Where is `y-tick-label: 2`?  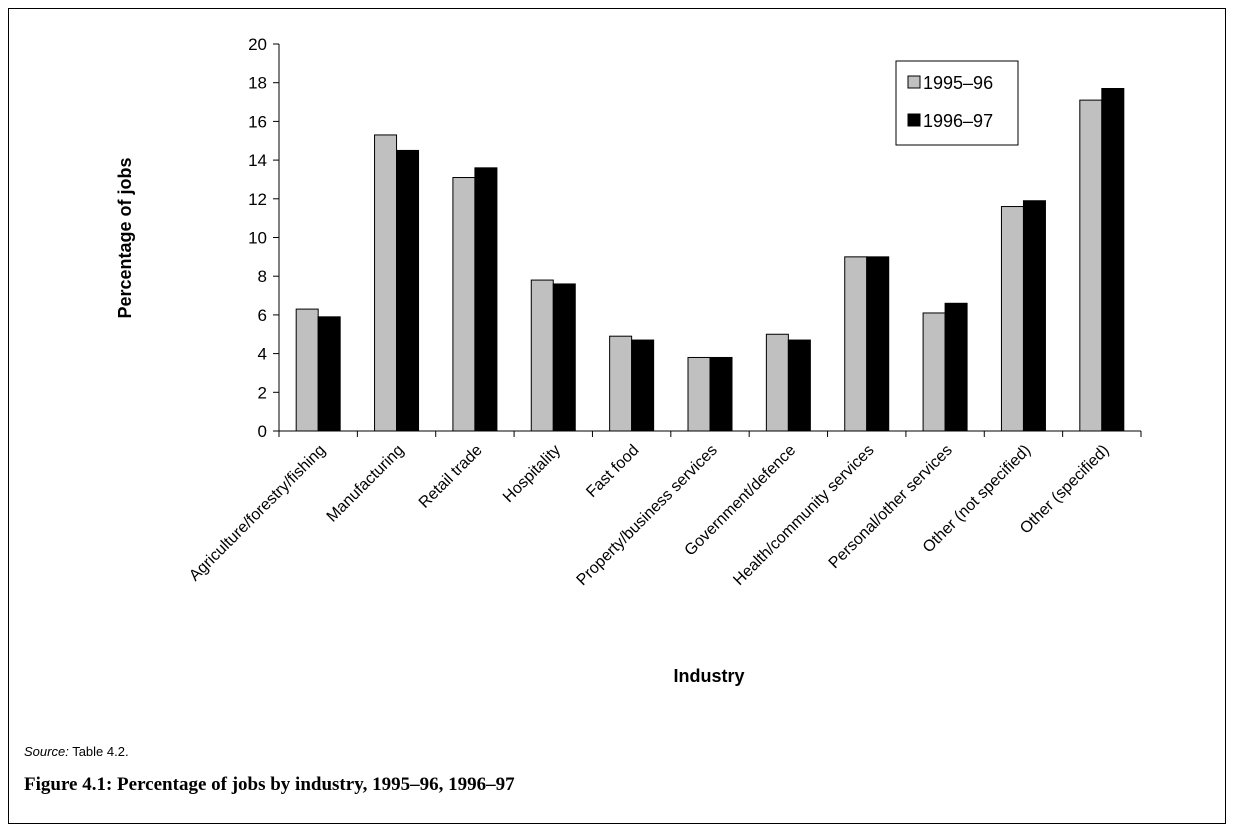 y-tick-label: 2 is located at coordinates (262, 392).